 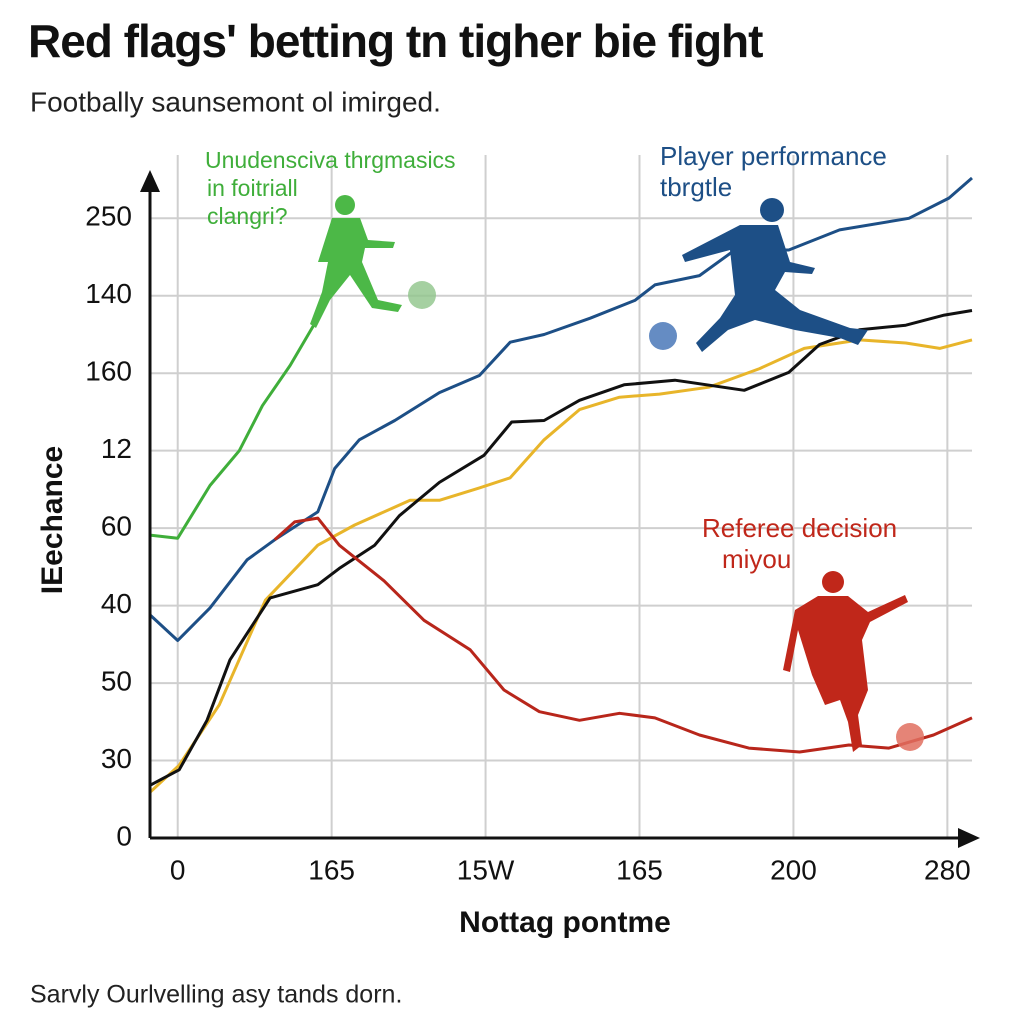 I want to click on y-tick-label: 50, so click(x=116, y=680).